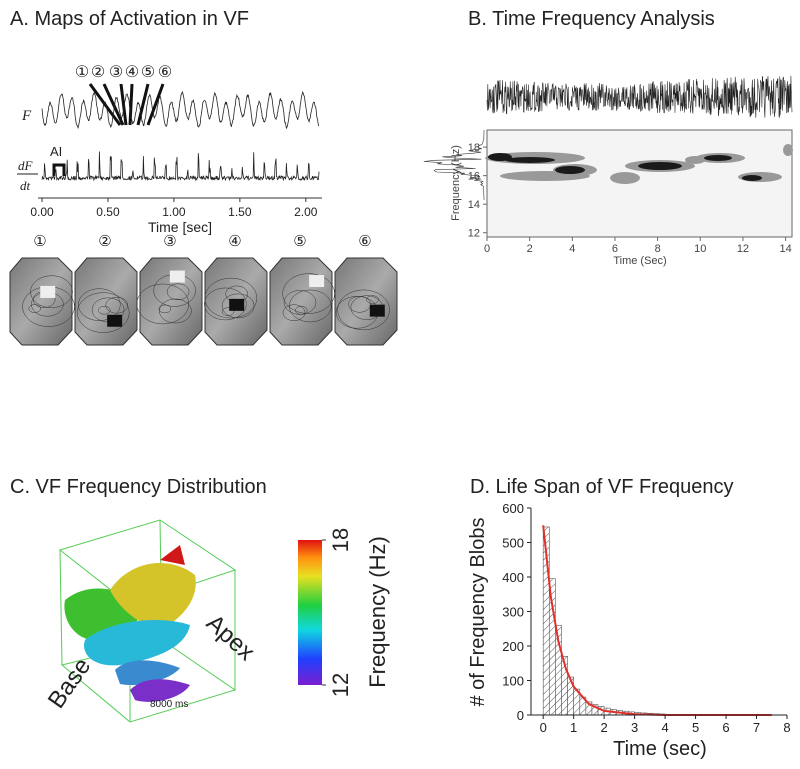 This screenshot has width=800, height=769. What do you see at coordinates (513, 543) in the screenshot?
I see `y-tick-label: 500` at bounding box center [513, 543].